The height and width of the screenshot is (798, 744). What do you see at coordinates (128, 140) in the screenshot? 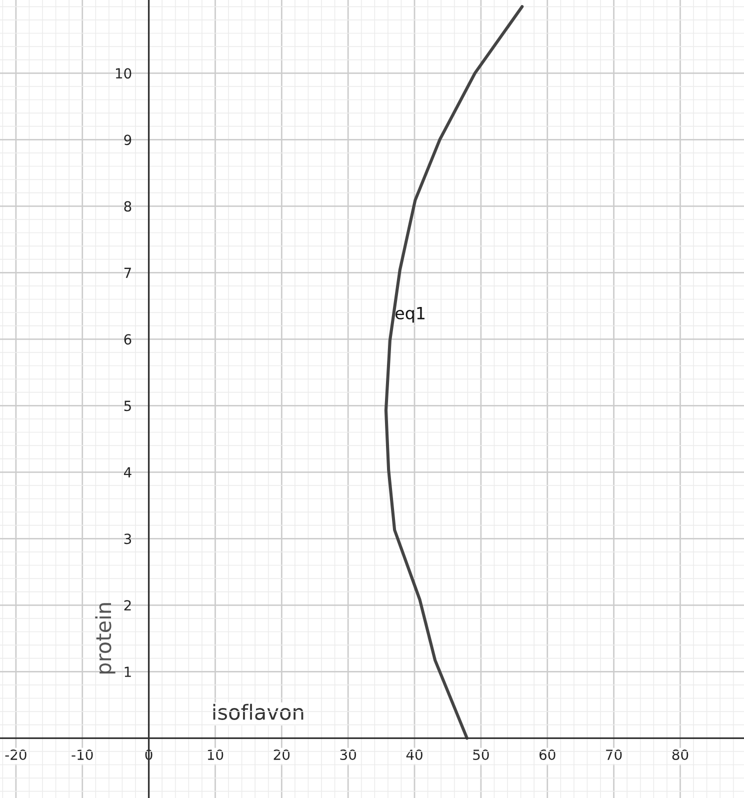
I see `y-tick-label: 9` at bounding box center [128, 140].